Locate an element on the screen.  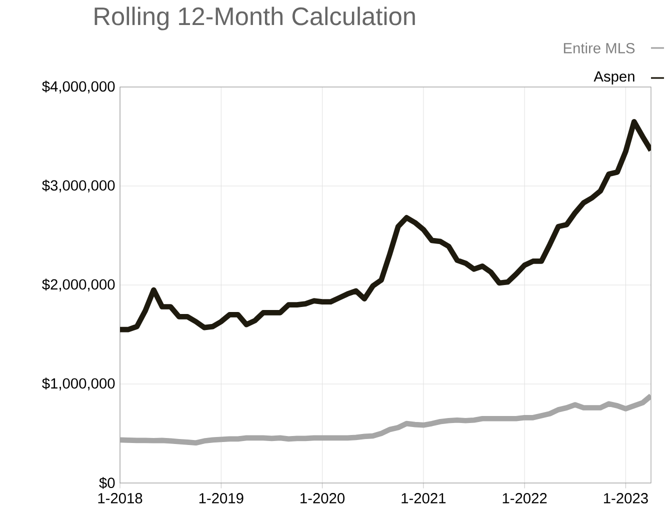
x-tick-label: 1-2023 is located at coordinates (626, 498).